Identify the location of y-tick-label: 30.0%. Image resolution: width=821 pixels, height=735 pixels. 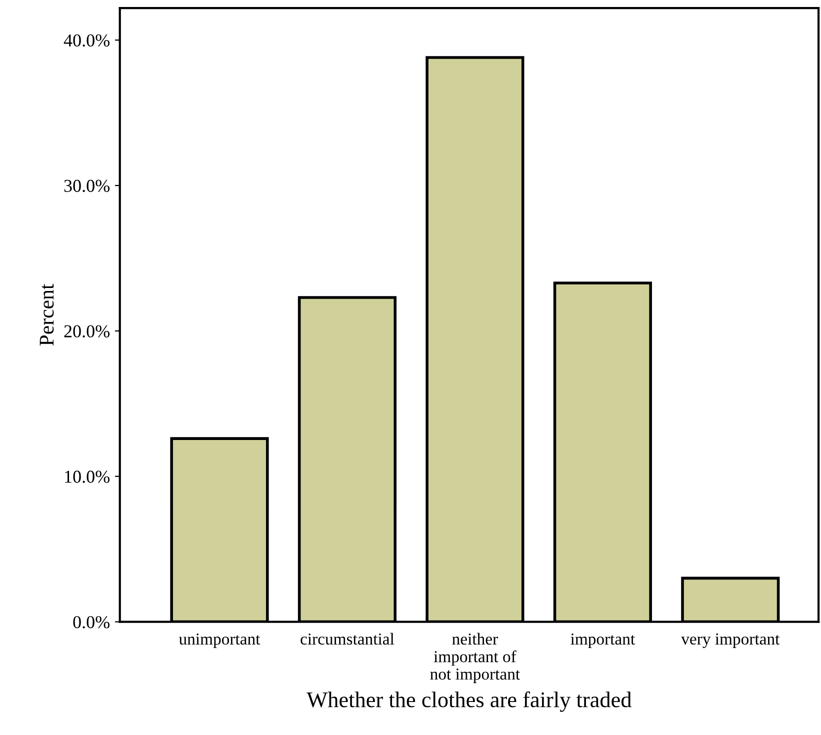
(87, 186).